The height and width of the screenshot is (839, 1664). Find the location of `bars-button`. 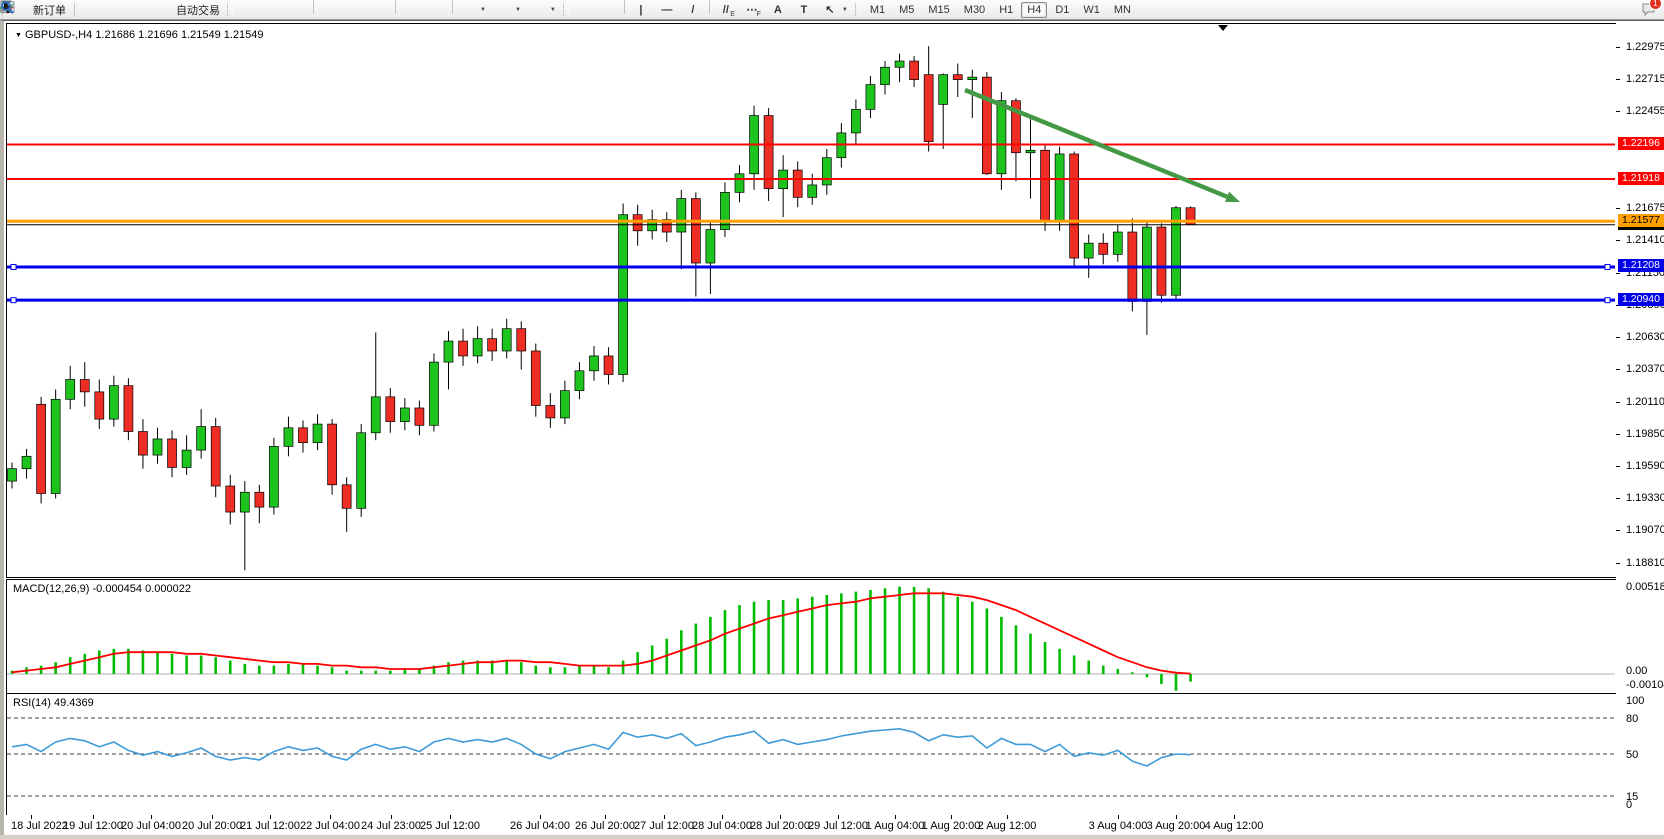

bars-button is located at coordinates (131, 9).